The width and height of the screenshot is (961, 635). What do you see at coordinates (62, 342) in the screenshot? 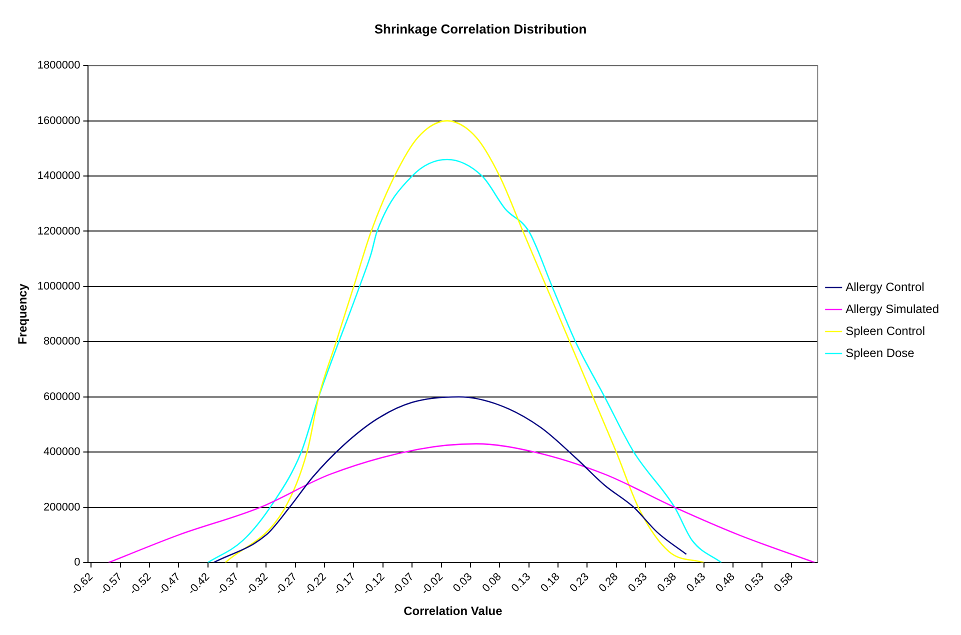
I see `y-tick-label: 800000` at bounding box center [62, 342].